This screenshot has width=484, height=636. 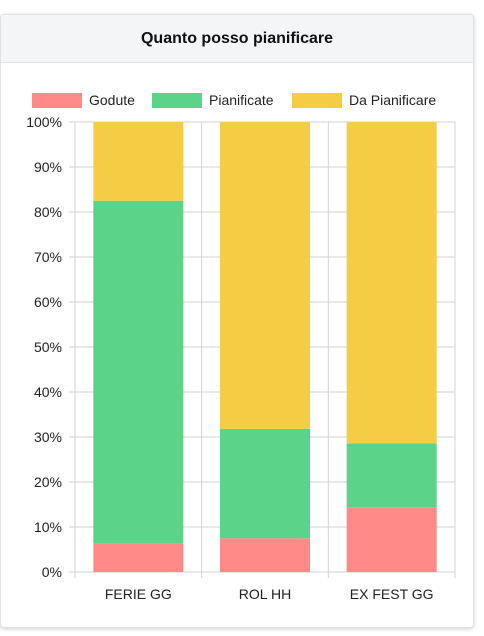 What do you see at coordinates (48, 347) in the screenshot?
I see `y-tick-label: 50%` at bounding box center [48, 347].